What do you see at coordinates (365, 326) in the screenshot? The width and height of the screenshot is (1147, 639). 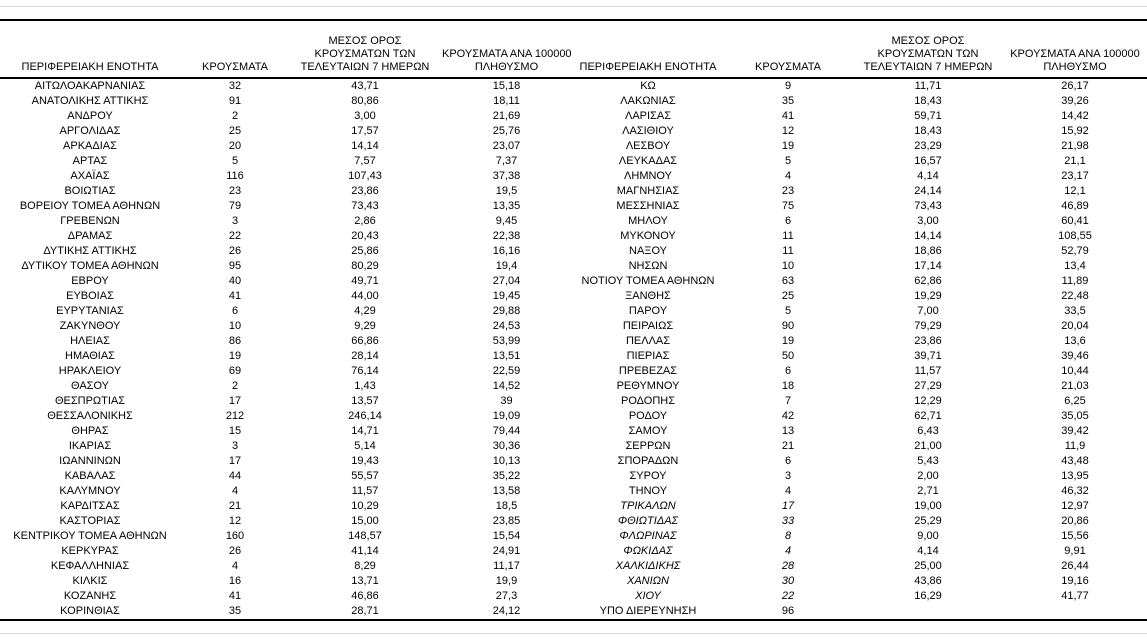 I see `avg7-cell: 9,29` at bounding box center [365, 326].